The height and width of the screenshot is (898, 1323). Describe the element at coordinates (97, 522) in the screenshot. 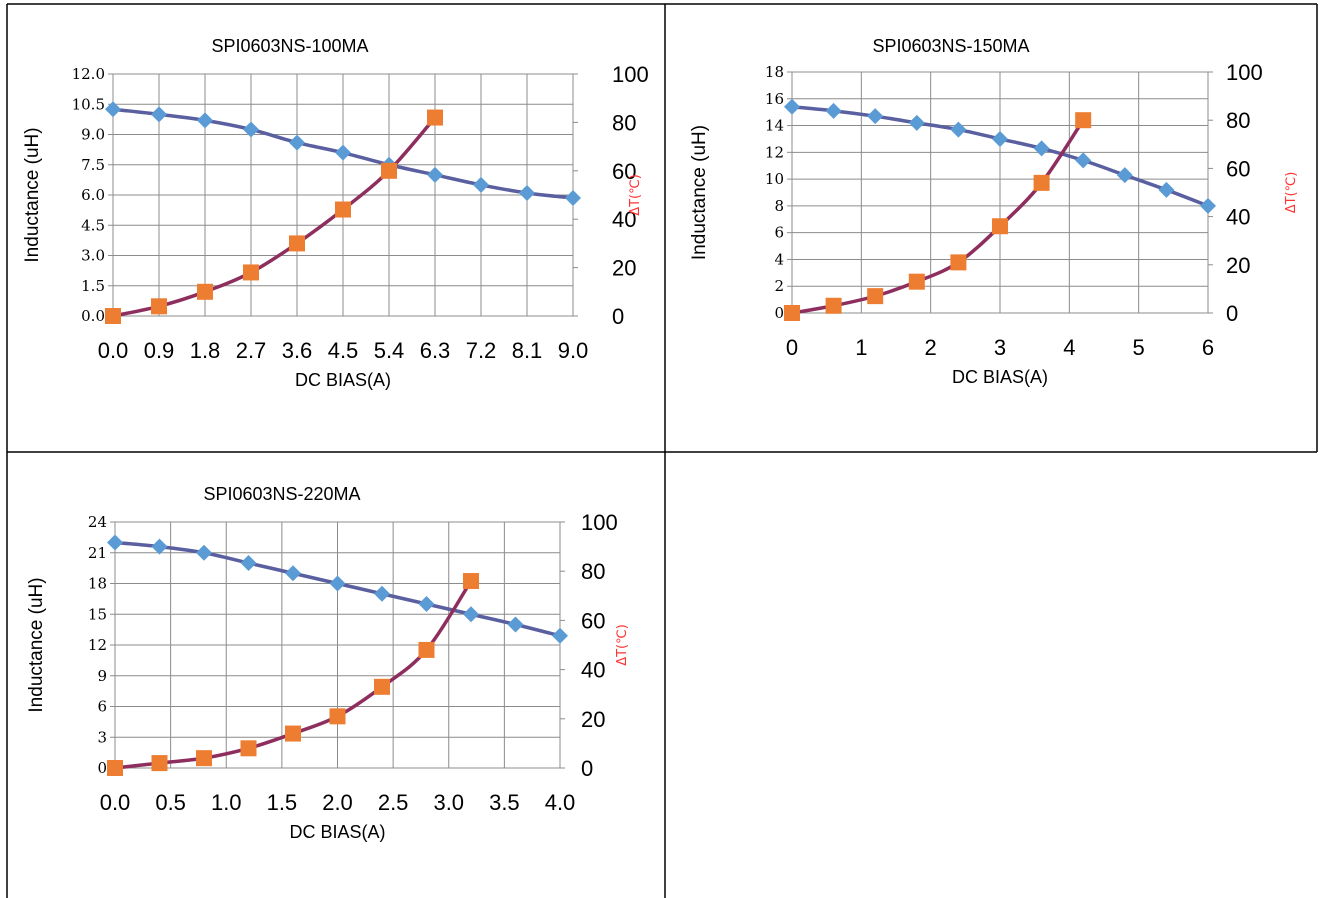

I see `y-tick-label: 24` at that location.